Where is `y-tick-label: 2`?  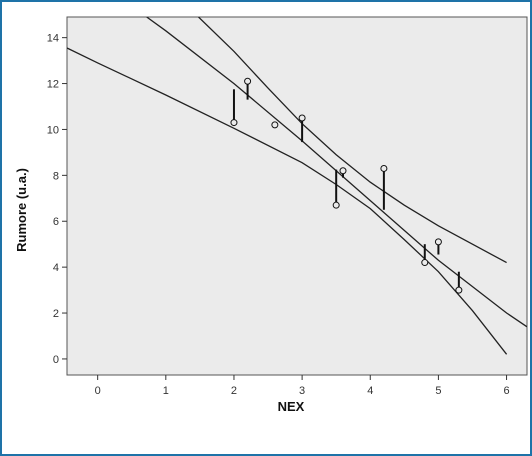 y-tick-label: 2 is located at coordinates (56, 314).